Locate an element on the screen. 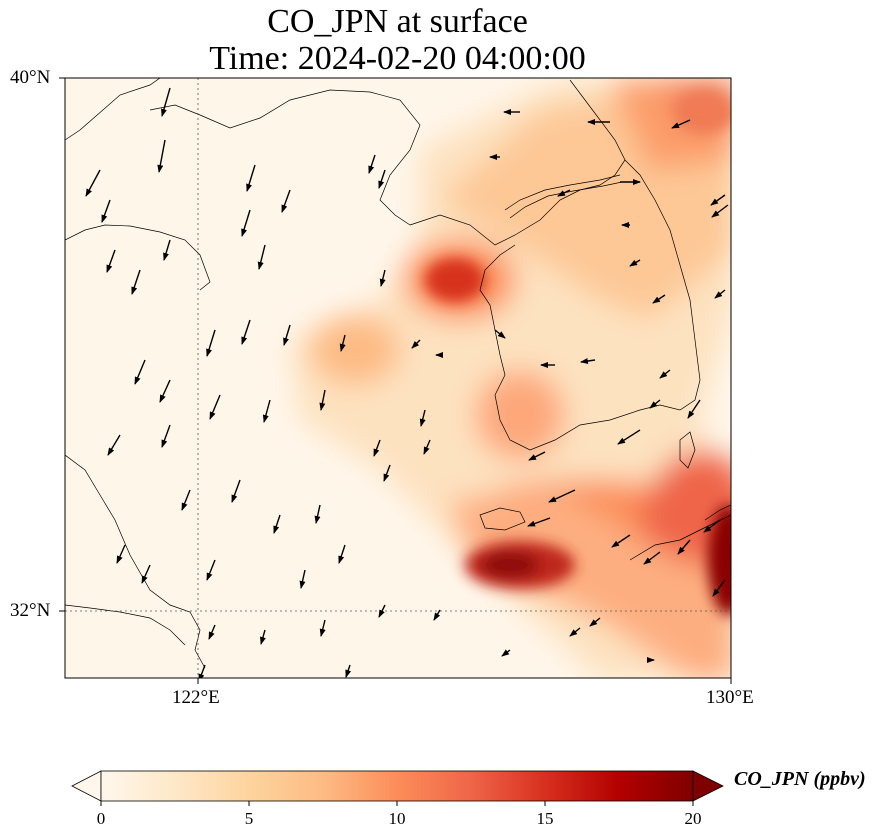  colorbar is located at coordinates (397, 788).